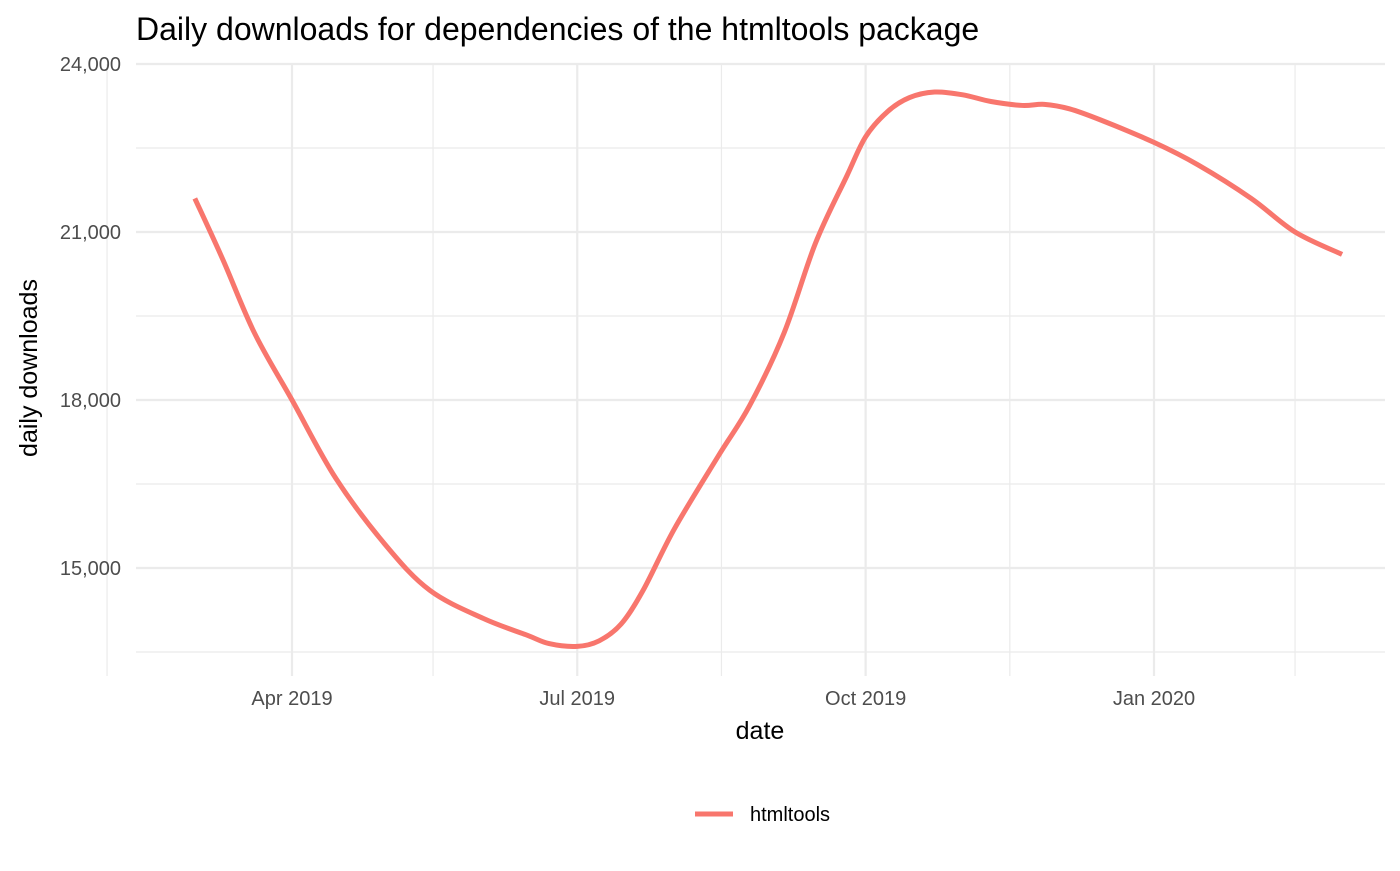 The width and height of the screenshot is (1400, 871). What do you see at coordinates (90, 569) in the screenshot?
I see `y-tick-label: 15,000` at bounding box center [90, 569].